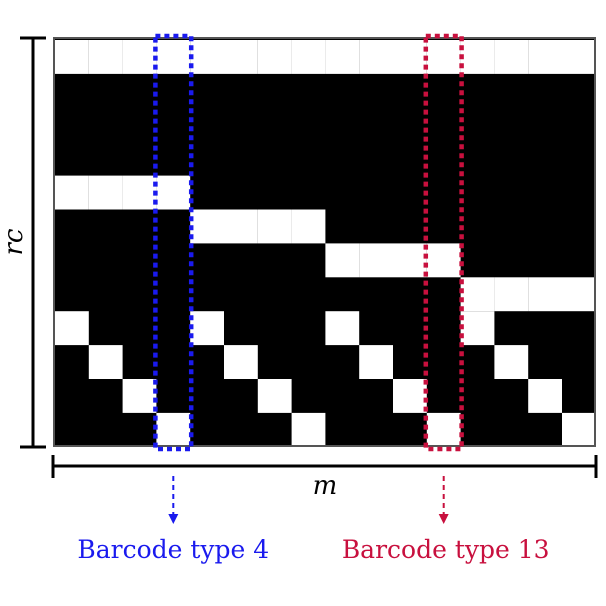 The height and width of the screenshot is (606, 606). I want to click on barcode-caption: Barcode type 13, so click(446, 549).